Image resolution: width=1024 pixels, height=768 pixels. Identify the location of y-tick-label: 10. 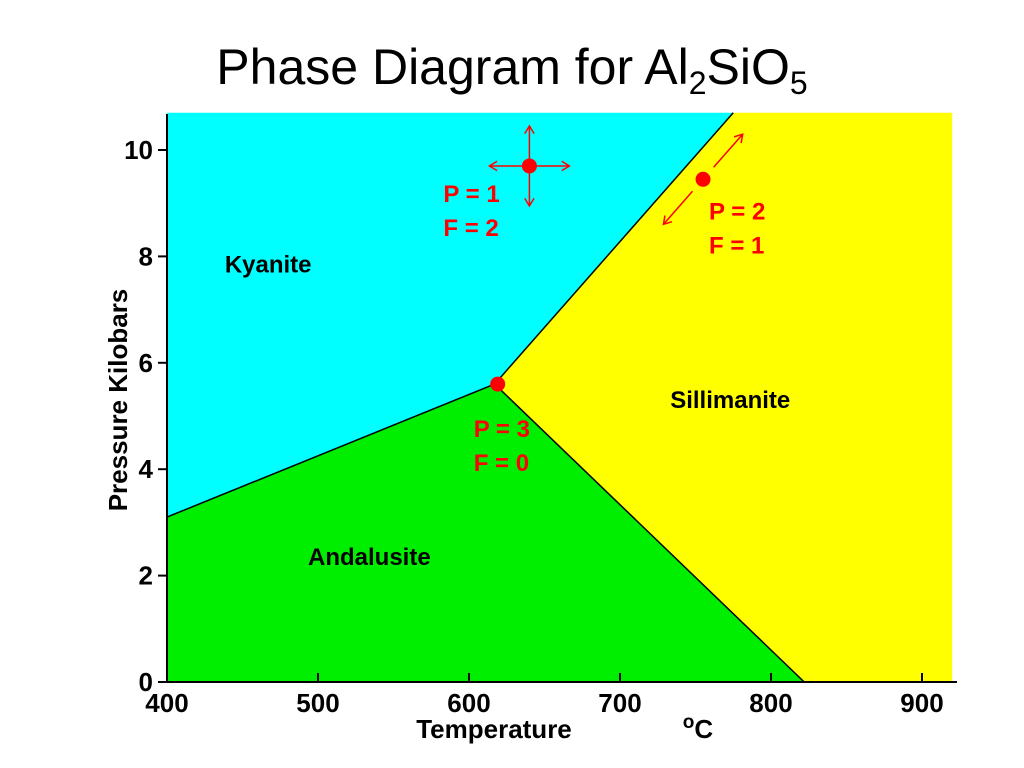
(138, 150).